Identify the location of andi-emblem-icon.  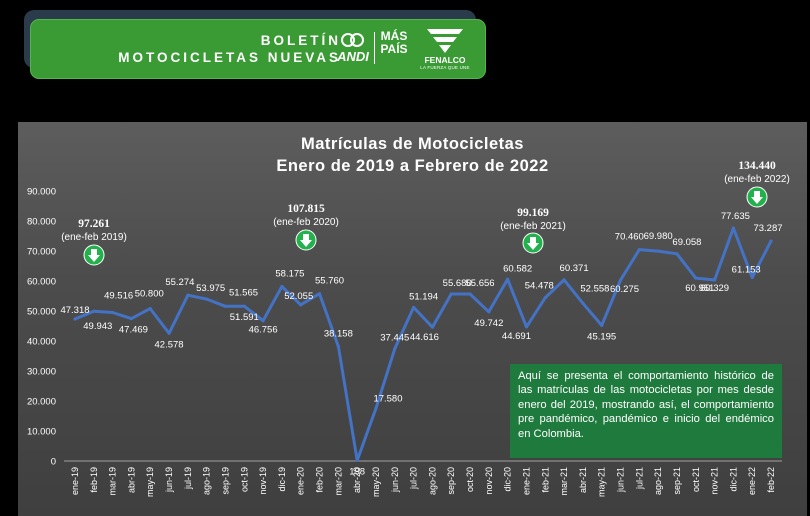
(352, 40).